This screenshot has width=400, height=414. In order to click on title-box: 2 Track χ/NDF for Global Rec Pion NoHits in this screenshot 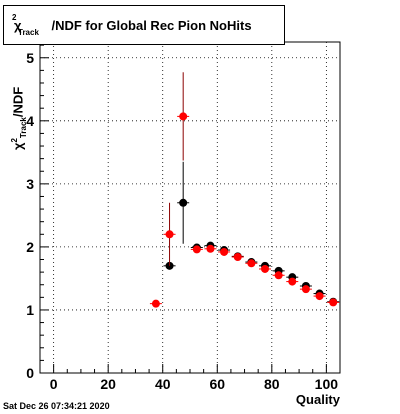, I will do `click(144, 25)`.